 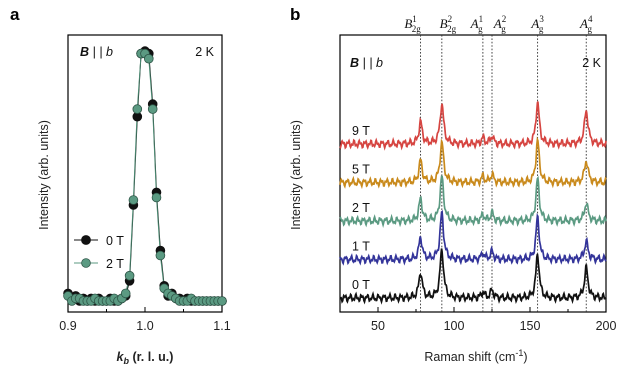 I want to click on legend-marker-0T, so click(x=86, y=240).